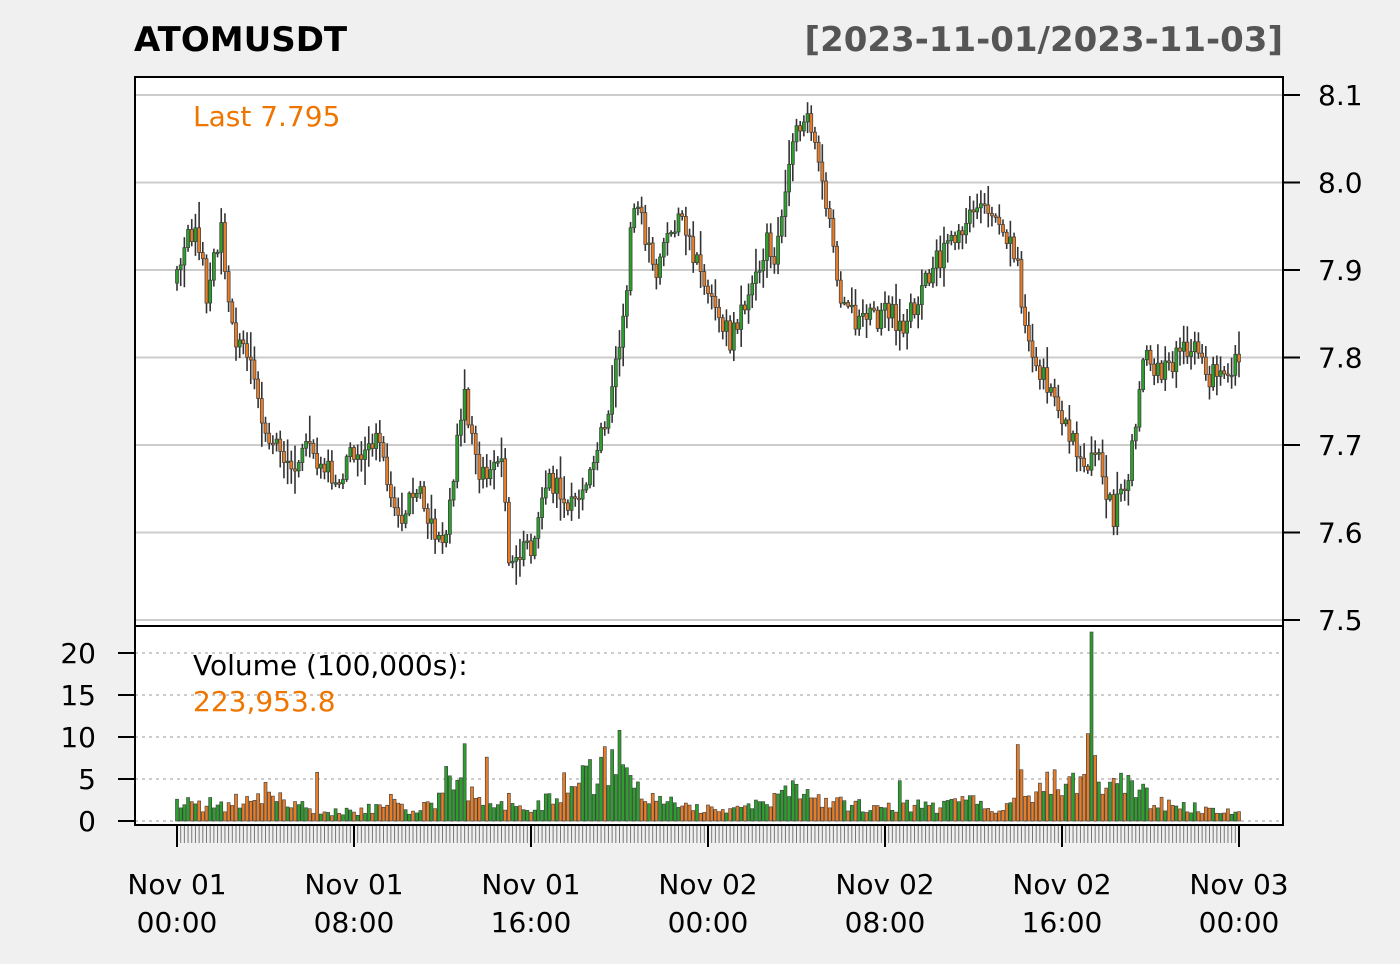 The width and height of the screenshot is (1400, 964). I want to click on time-tick-label-date: Nov 01, so click(530, 884).